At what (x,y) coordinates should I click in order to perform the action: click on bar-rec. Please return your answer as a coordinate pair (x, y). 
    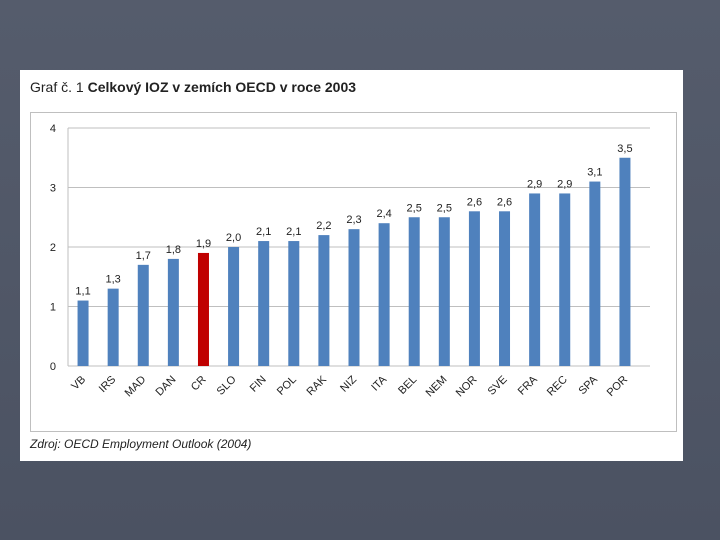
    Looking at the image, I should click on (565, 279).